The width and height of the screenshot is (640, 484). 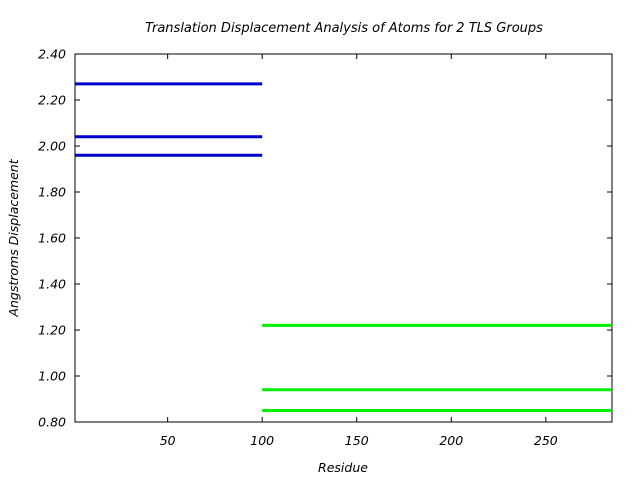 What do you see at coordinates (357, 440) in the screenshot?
I see `x-tick-label: 150` at bounding box center [357, 440].